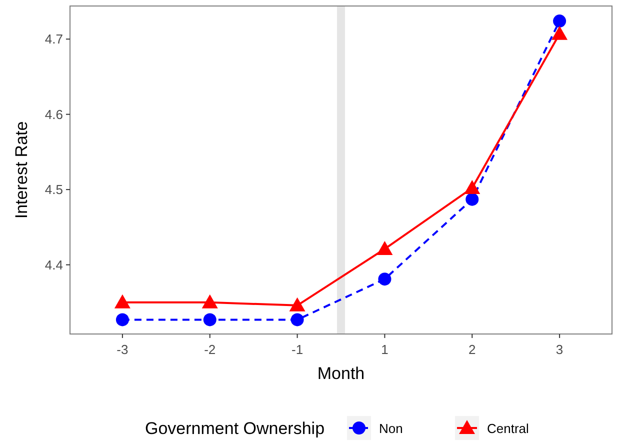  I want to click on x-tick-label: 1, so click(384, 349).